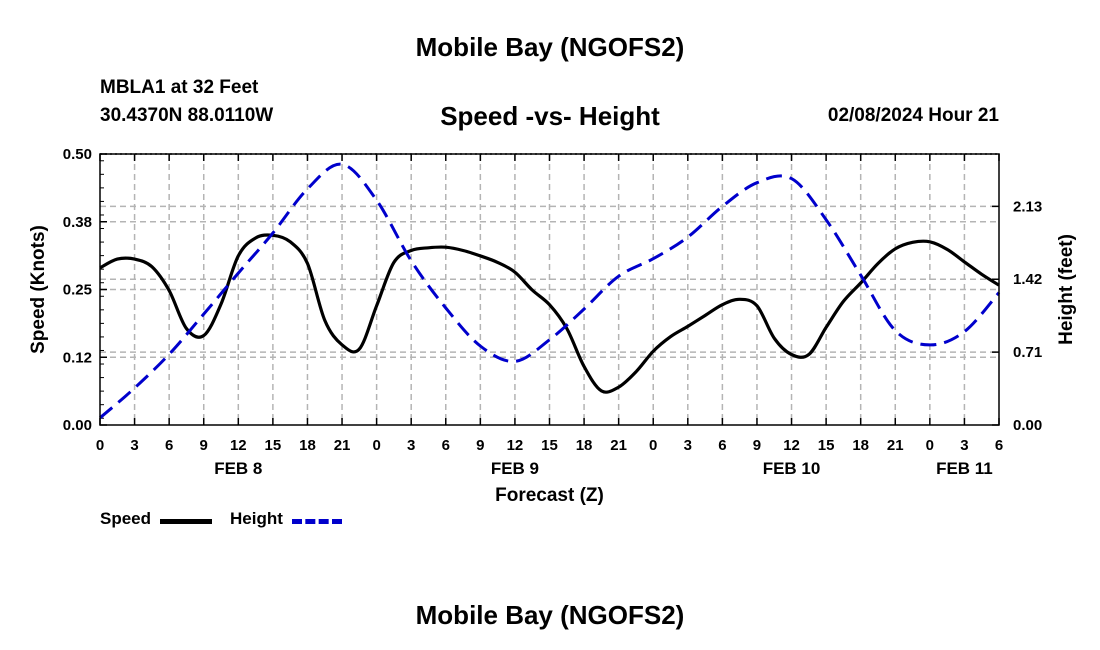 This screenshot has width=1100, height=650. What do you see at coordinates (77, 425) in the screenshot?
I see `y-tick-label: 0.00` at bounding box center [77, 425].